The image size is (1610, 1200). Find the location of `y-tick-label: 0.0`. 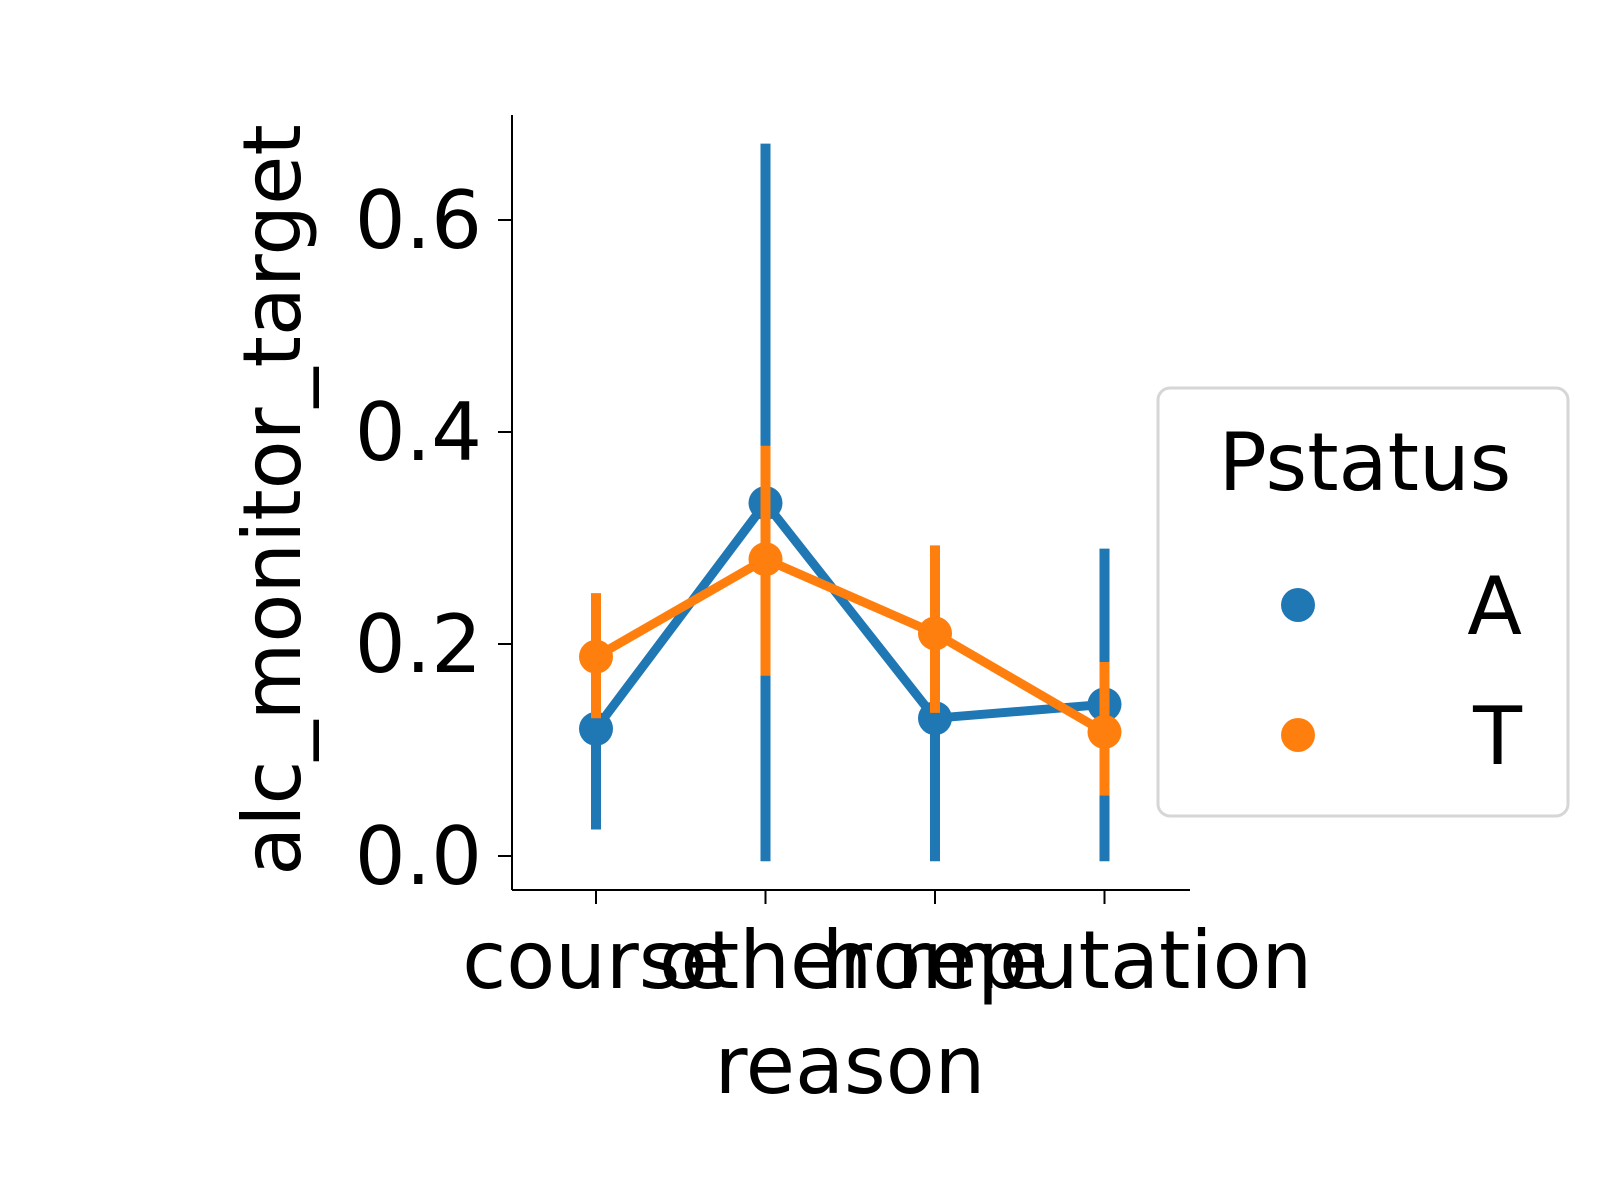

y-tick-label: 0.0 is located at coordinates (418, 856).